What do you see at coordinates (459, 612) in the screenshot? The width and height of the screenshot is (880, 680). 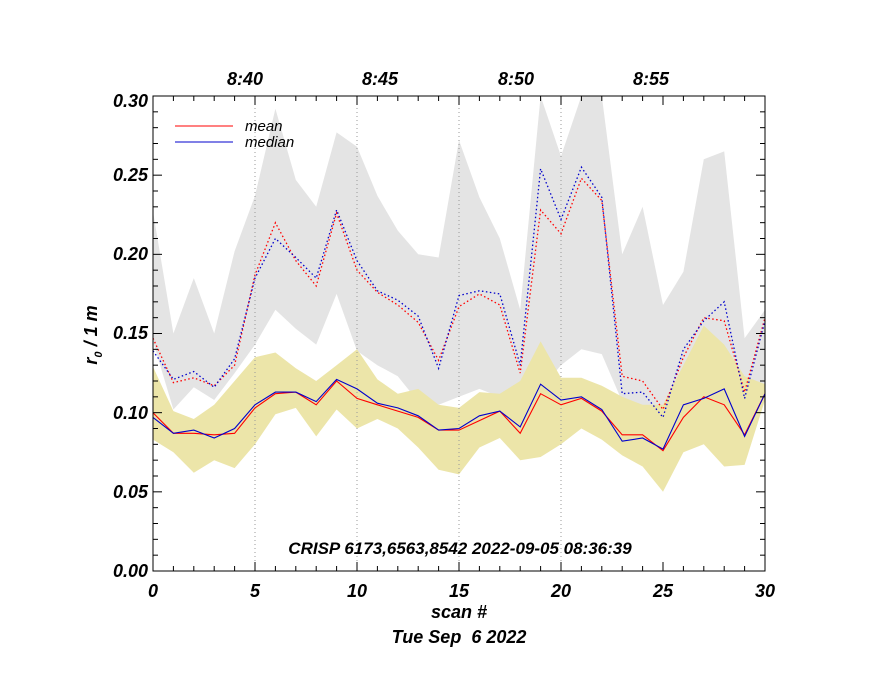 I see `x-axis-title: scan #` at bounding box center [459, 612].